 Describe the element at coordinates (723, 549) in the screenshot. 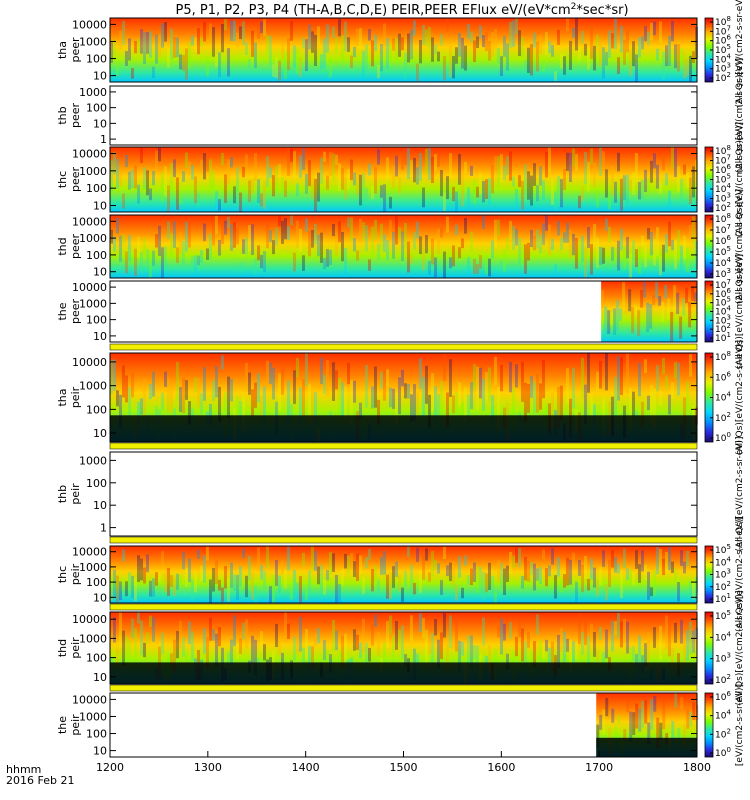

I see `colorbar-tick-label: 105` at that location.